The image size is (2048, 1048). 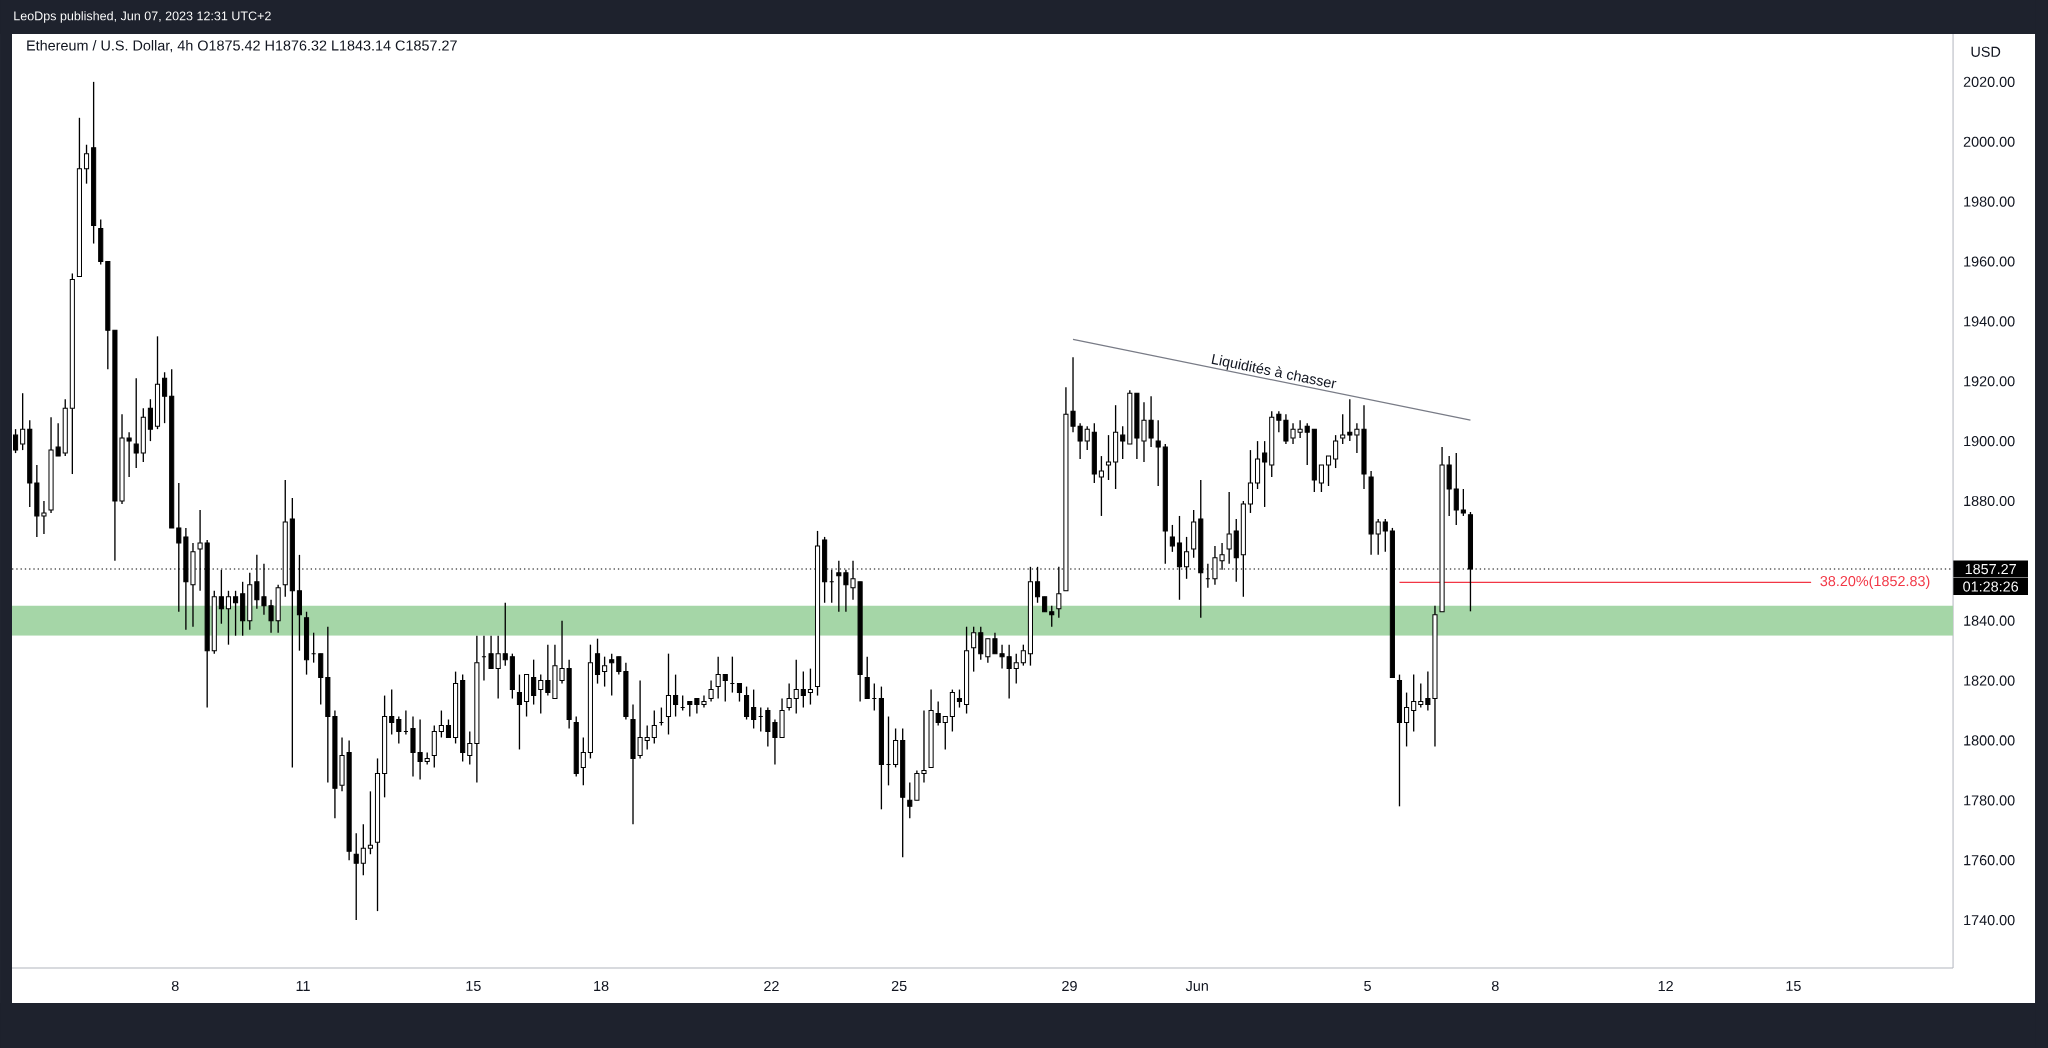 I want to click on y-tick-label: 1780.00, so click(x=1989, y=800).